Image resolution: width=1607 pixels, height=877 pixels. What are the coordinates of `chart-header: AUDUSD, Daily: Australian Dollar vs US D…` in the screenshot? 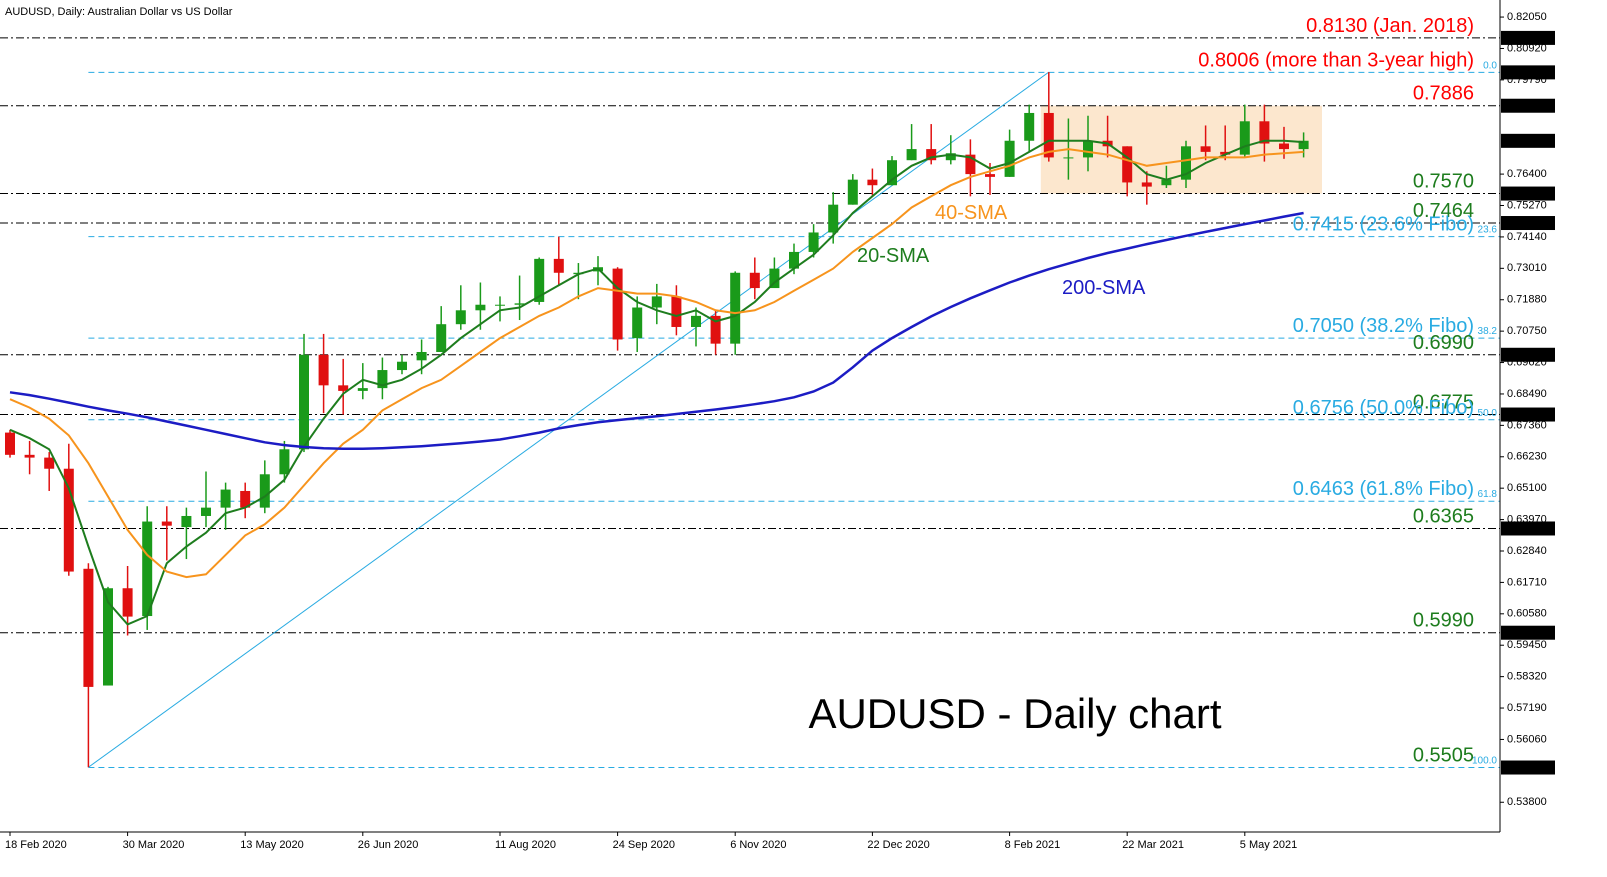 It's located at (119, 12).